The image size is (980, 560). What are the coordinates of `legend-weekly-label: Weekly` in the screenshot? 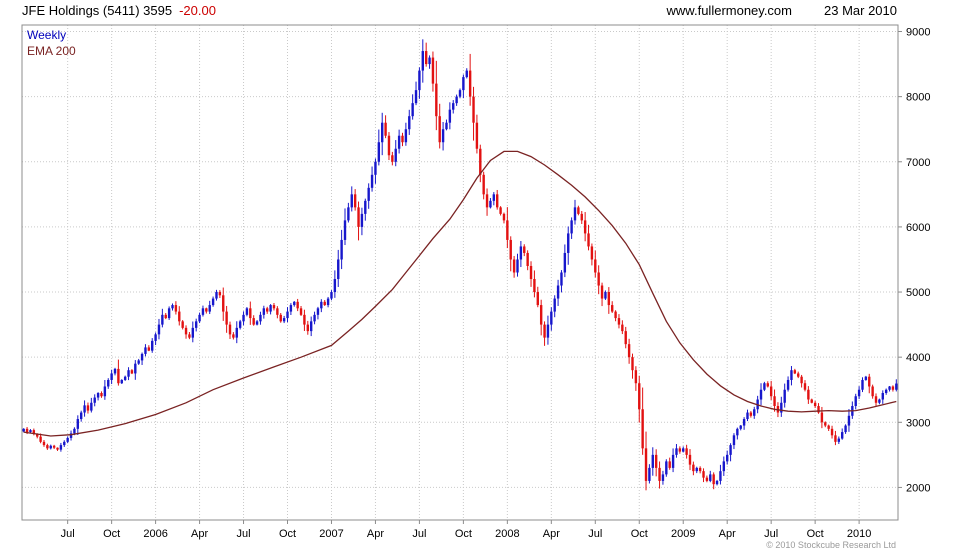 It's located at (47, 35).